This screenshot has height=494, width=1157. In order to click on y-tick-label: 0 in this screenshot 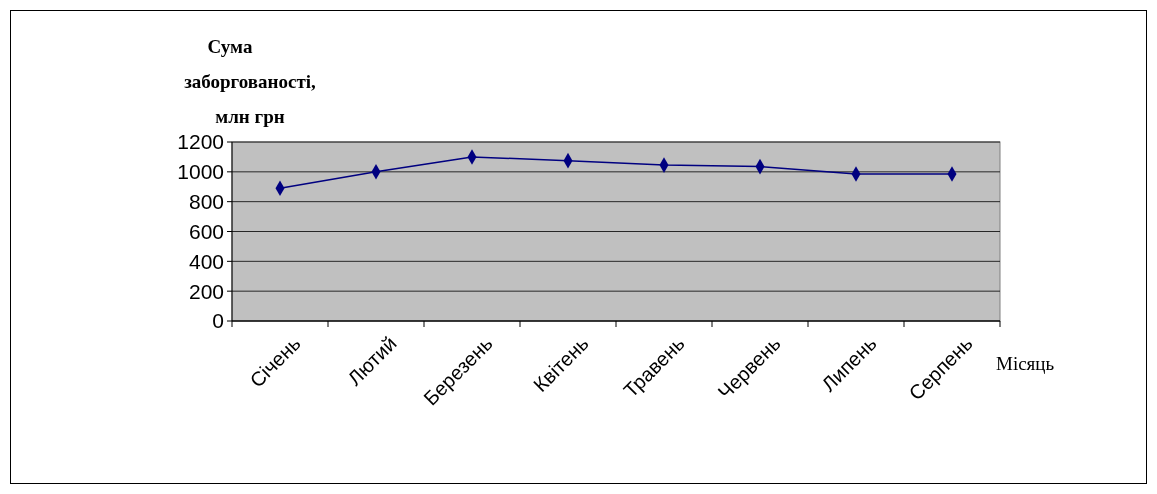, I will do `click(218, 321)`.